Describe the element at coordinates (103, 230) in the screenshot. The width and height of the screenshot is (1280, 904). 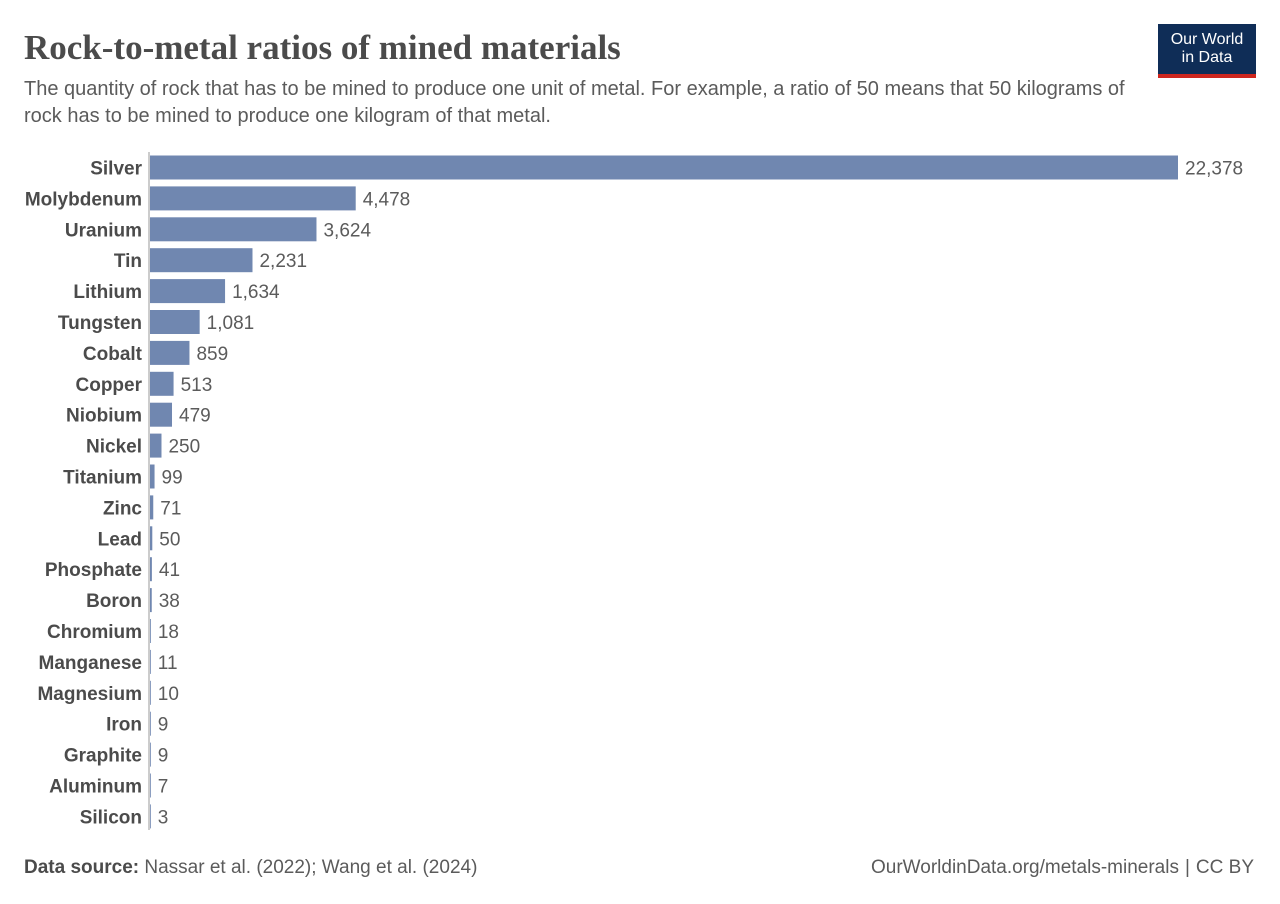
I see `category-label: Uranium` at that location.